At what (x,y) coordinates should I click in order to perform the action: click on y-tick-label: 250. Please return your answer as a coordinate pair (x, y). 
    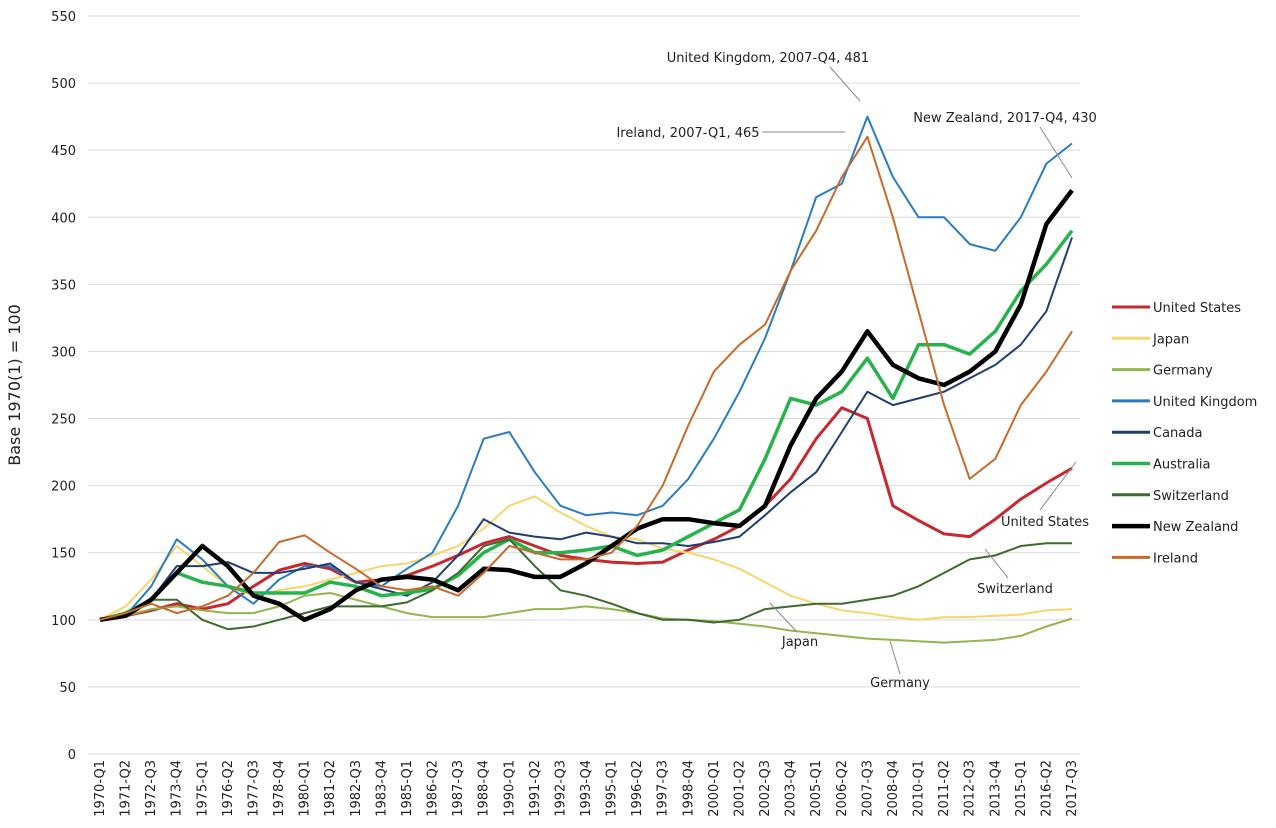
    Looking at the image, I should click on (63, 420).